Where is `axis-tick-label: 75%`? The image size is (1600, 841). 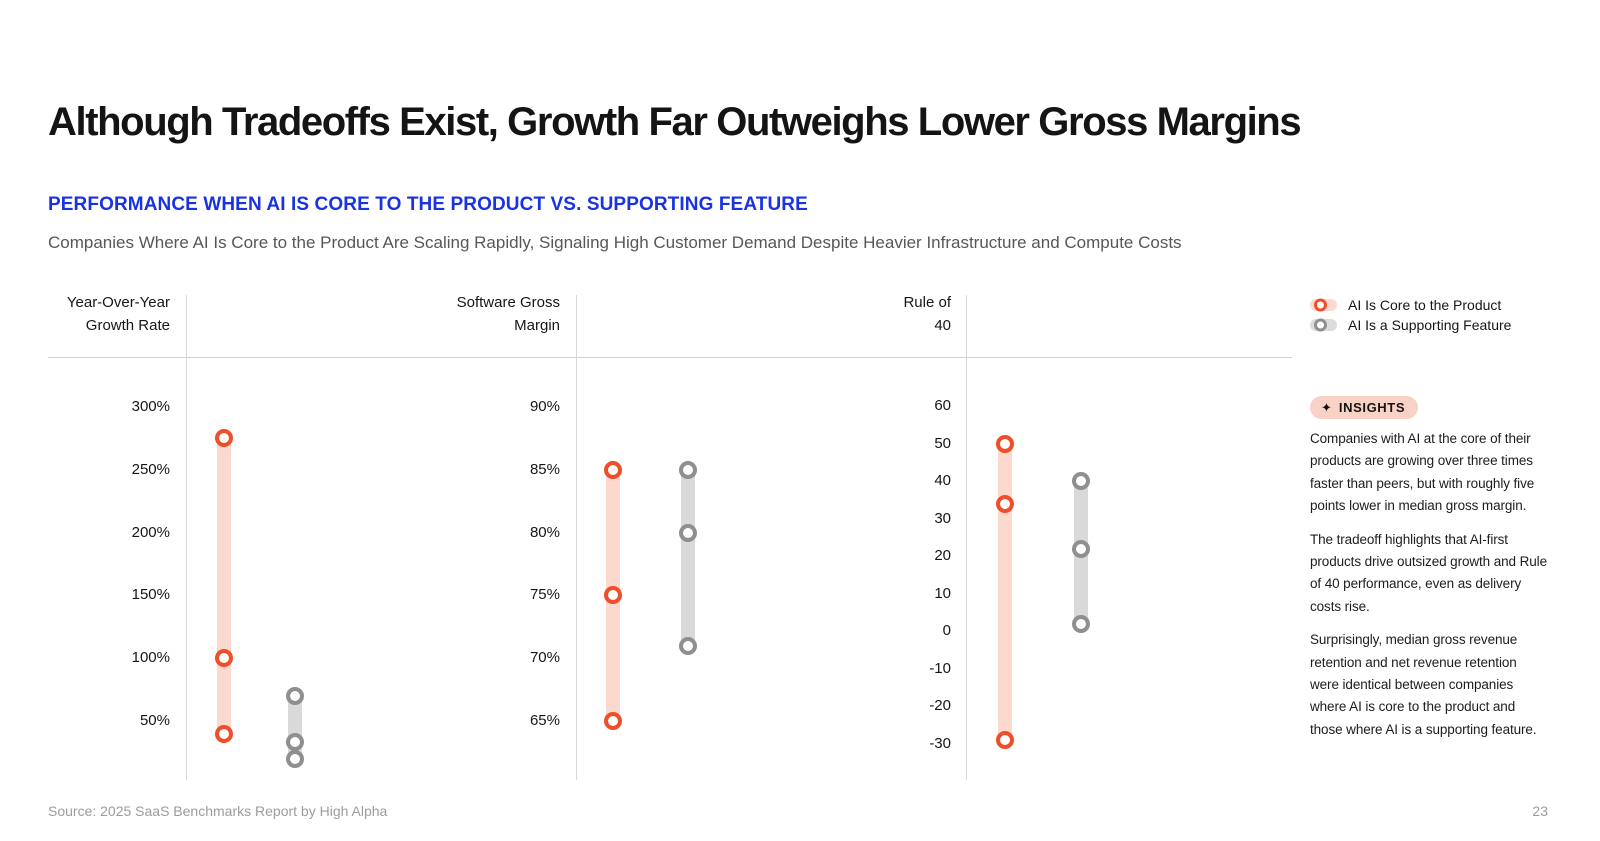
axis-tick-label: 75% is located at coordinates (544, 595).